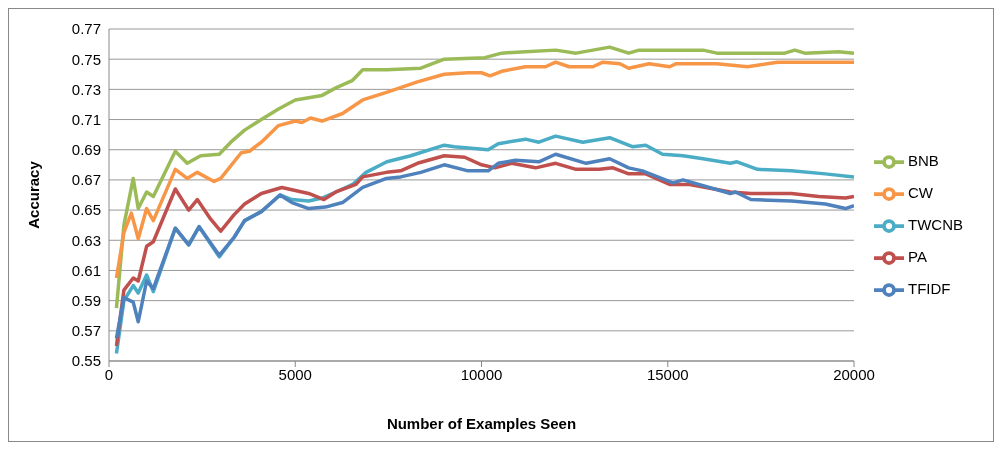 The width and height of the screenshot is (1002, 451). I want to click on x-tick-label: 5000, so click(295, 374).